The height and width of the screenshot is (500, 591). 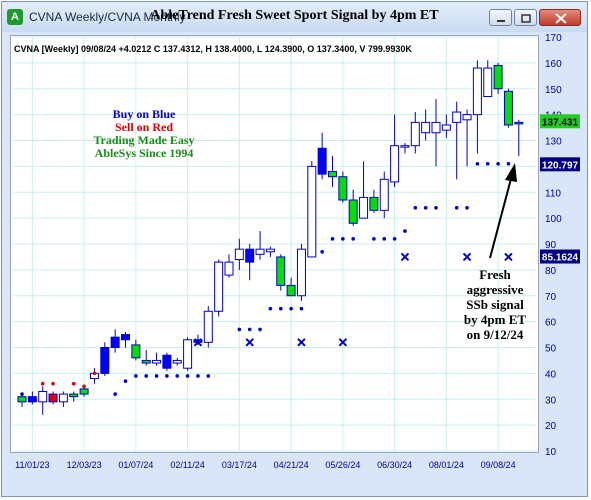 I want to click on x-tick-label: 03/17/24, so click(x=239, y=465).